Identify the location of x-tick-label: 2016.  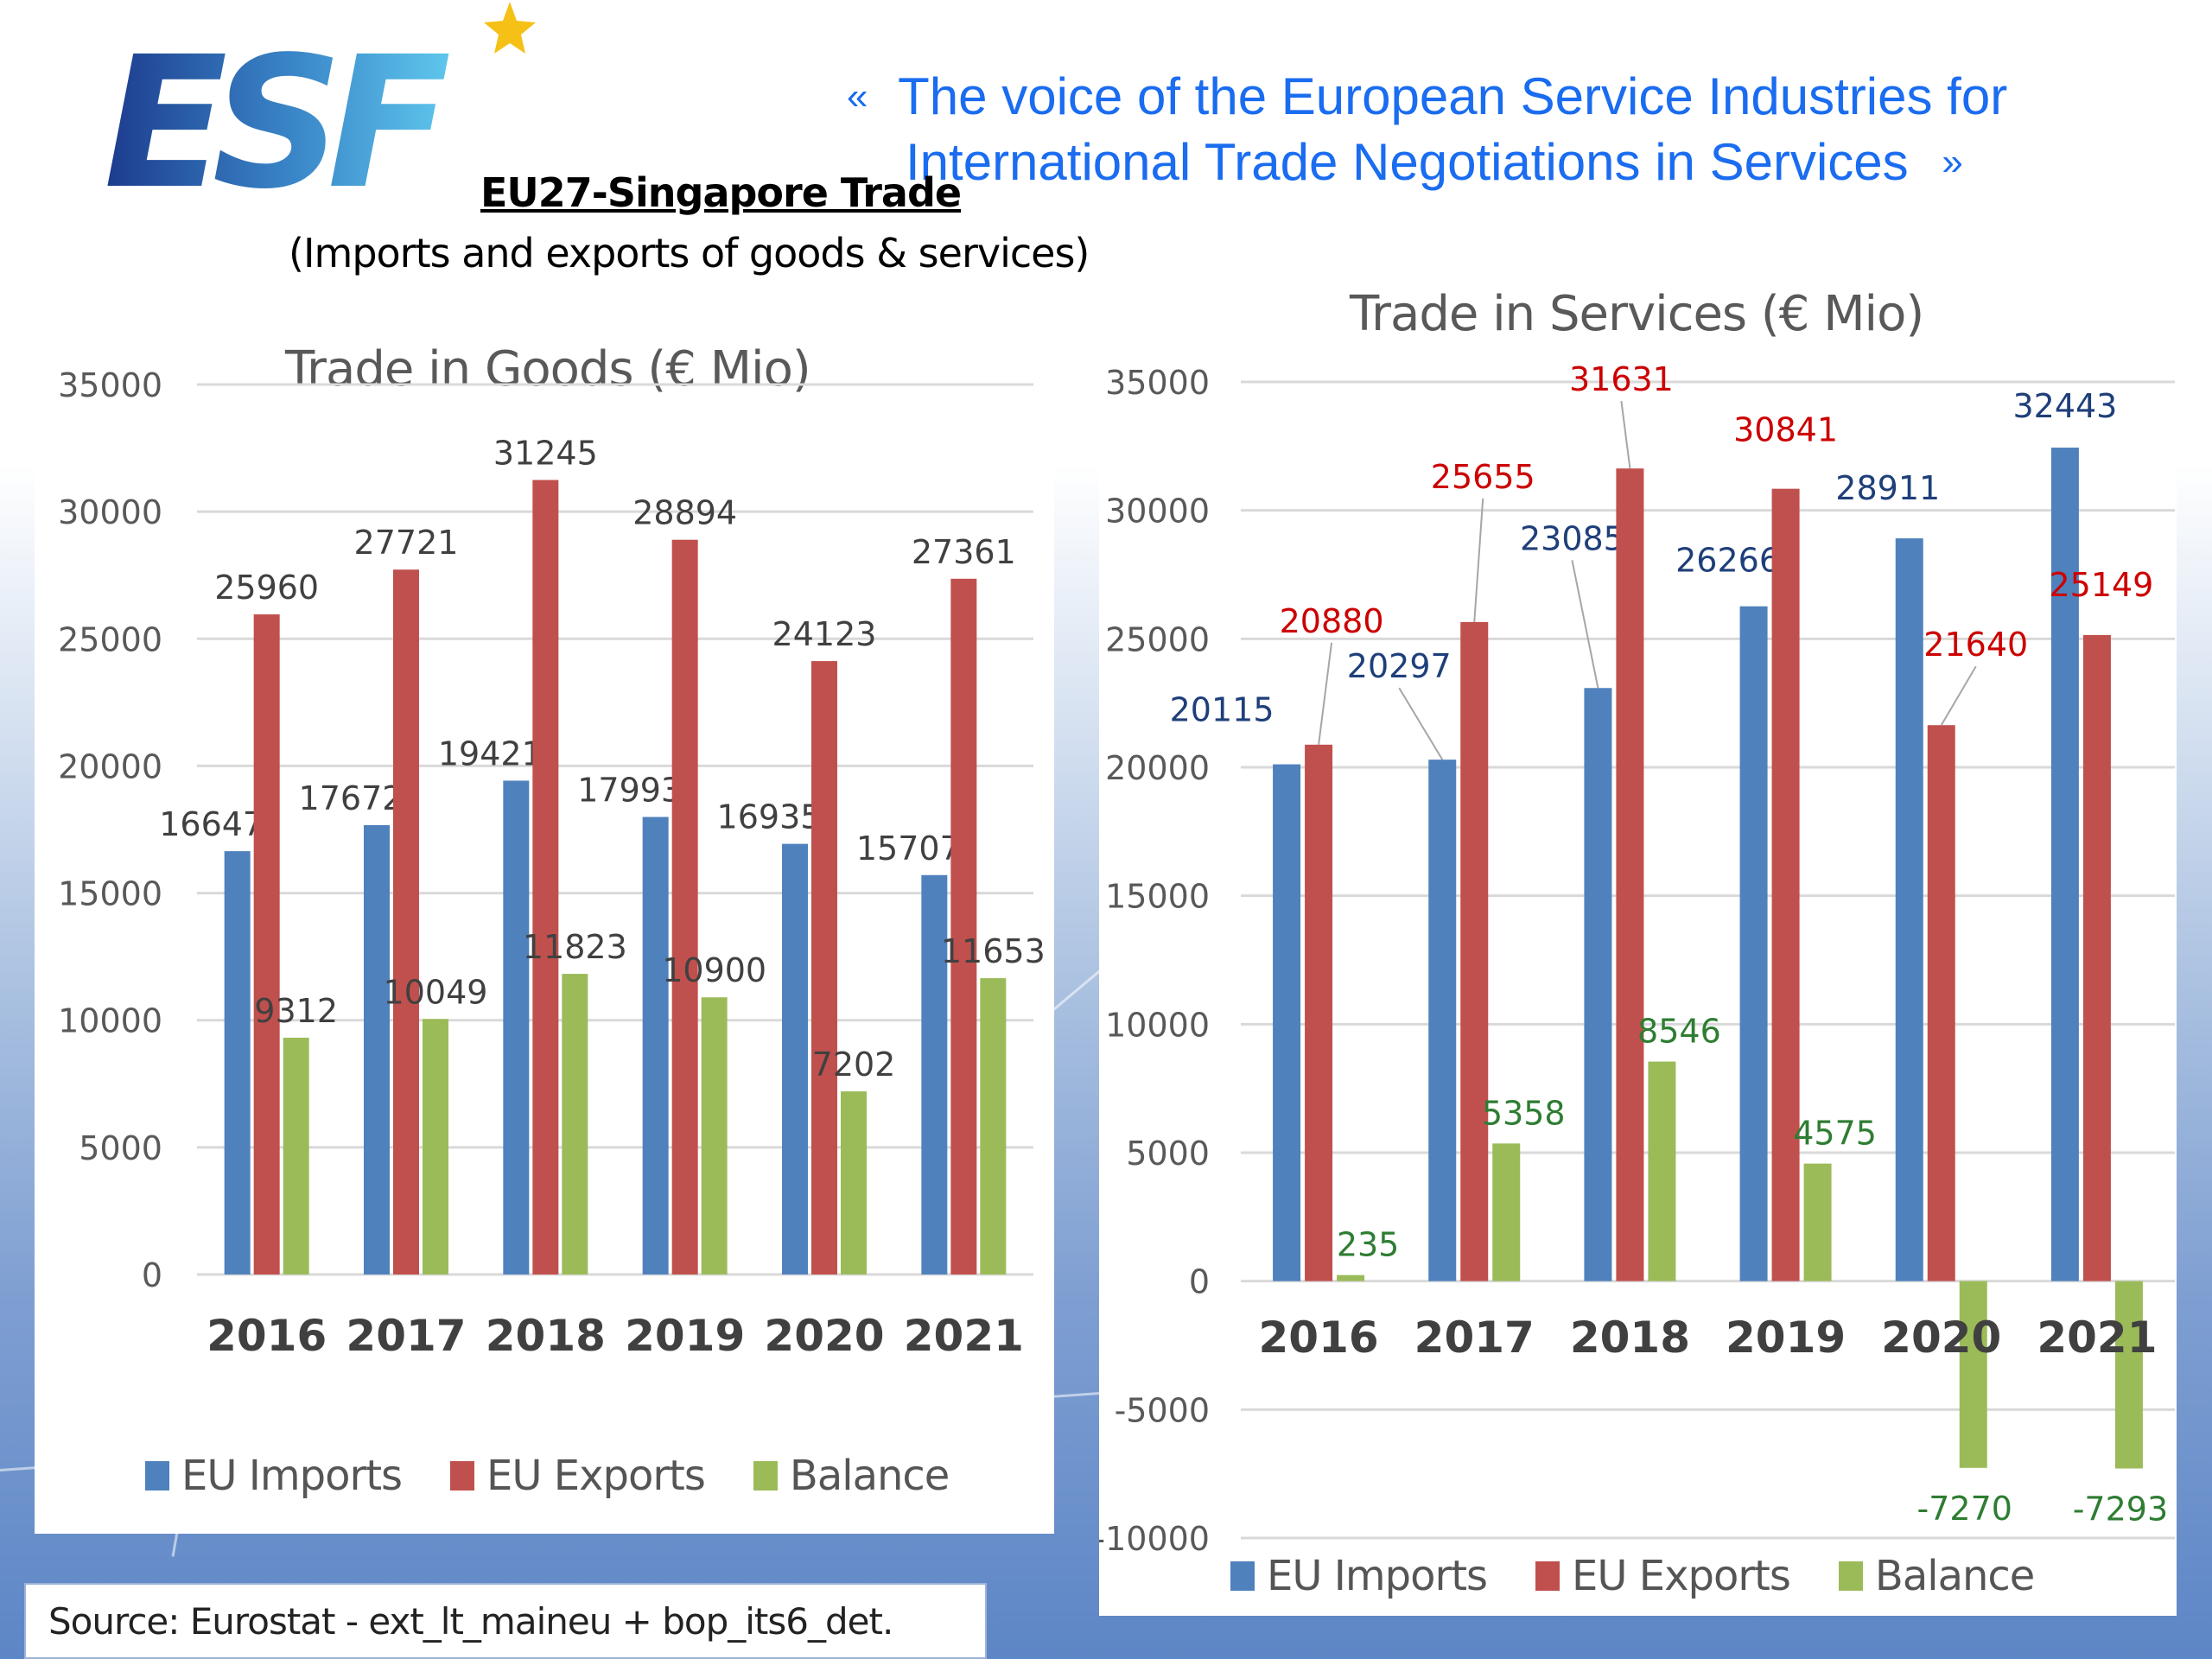
(267, 1336).